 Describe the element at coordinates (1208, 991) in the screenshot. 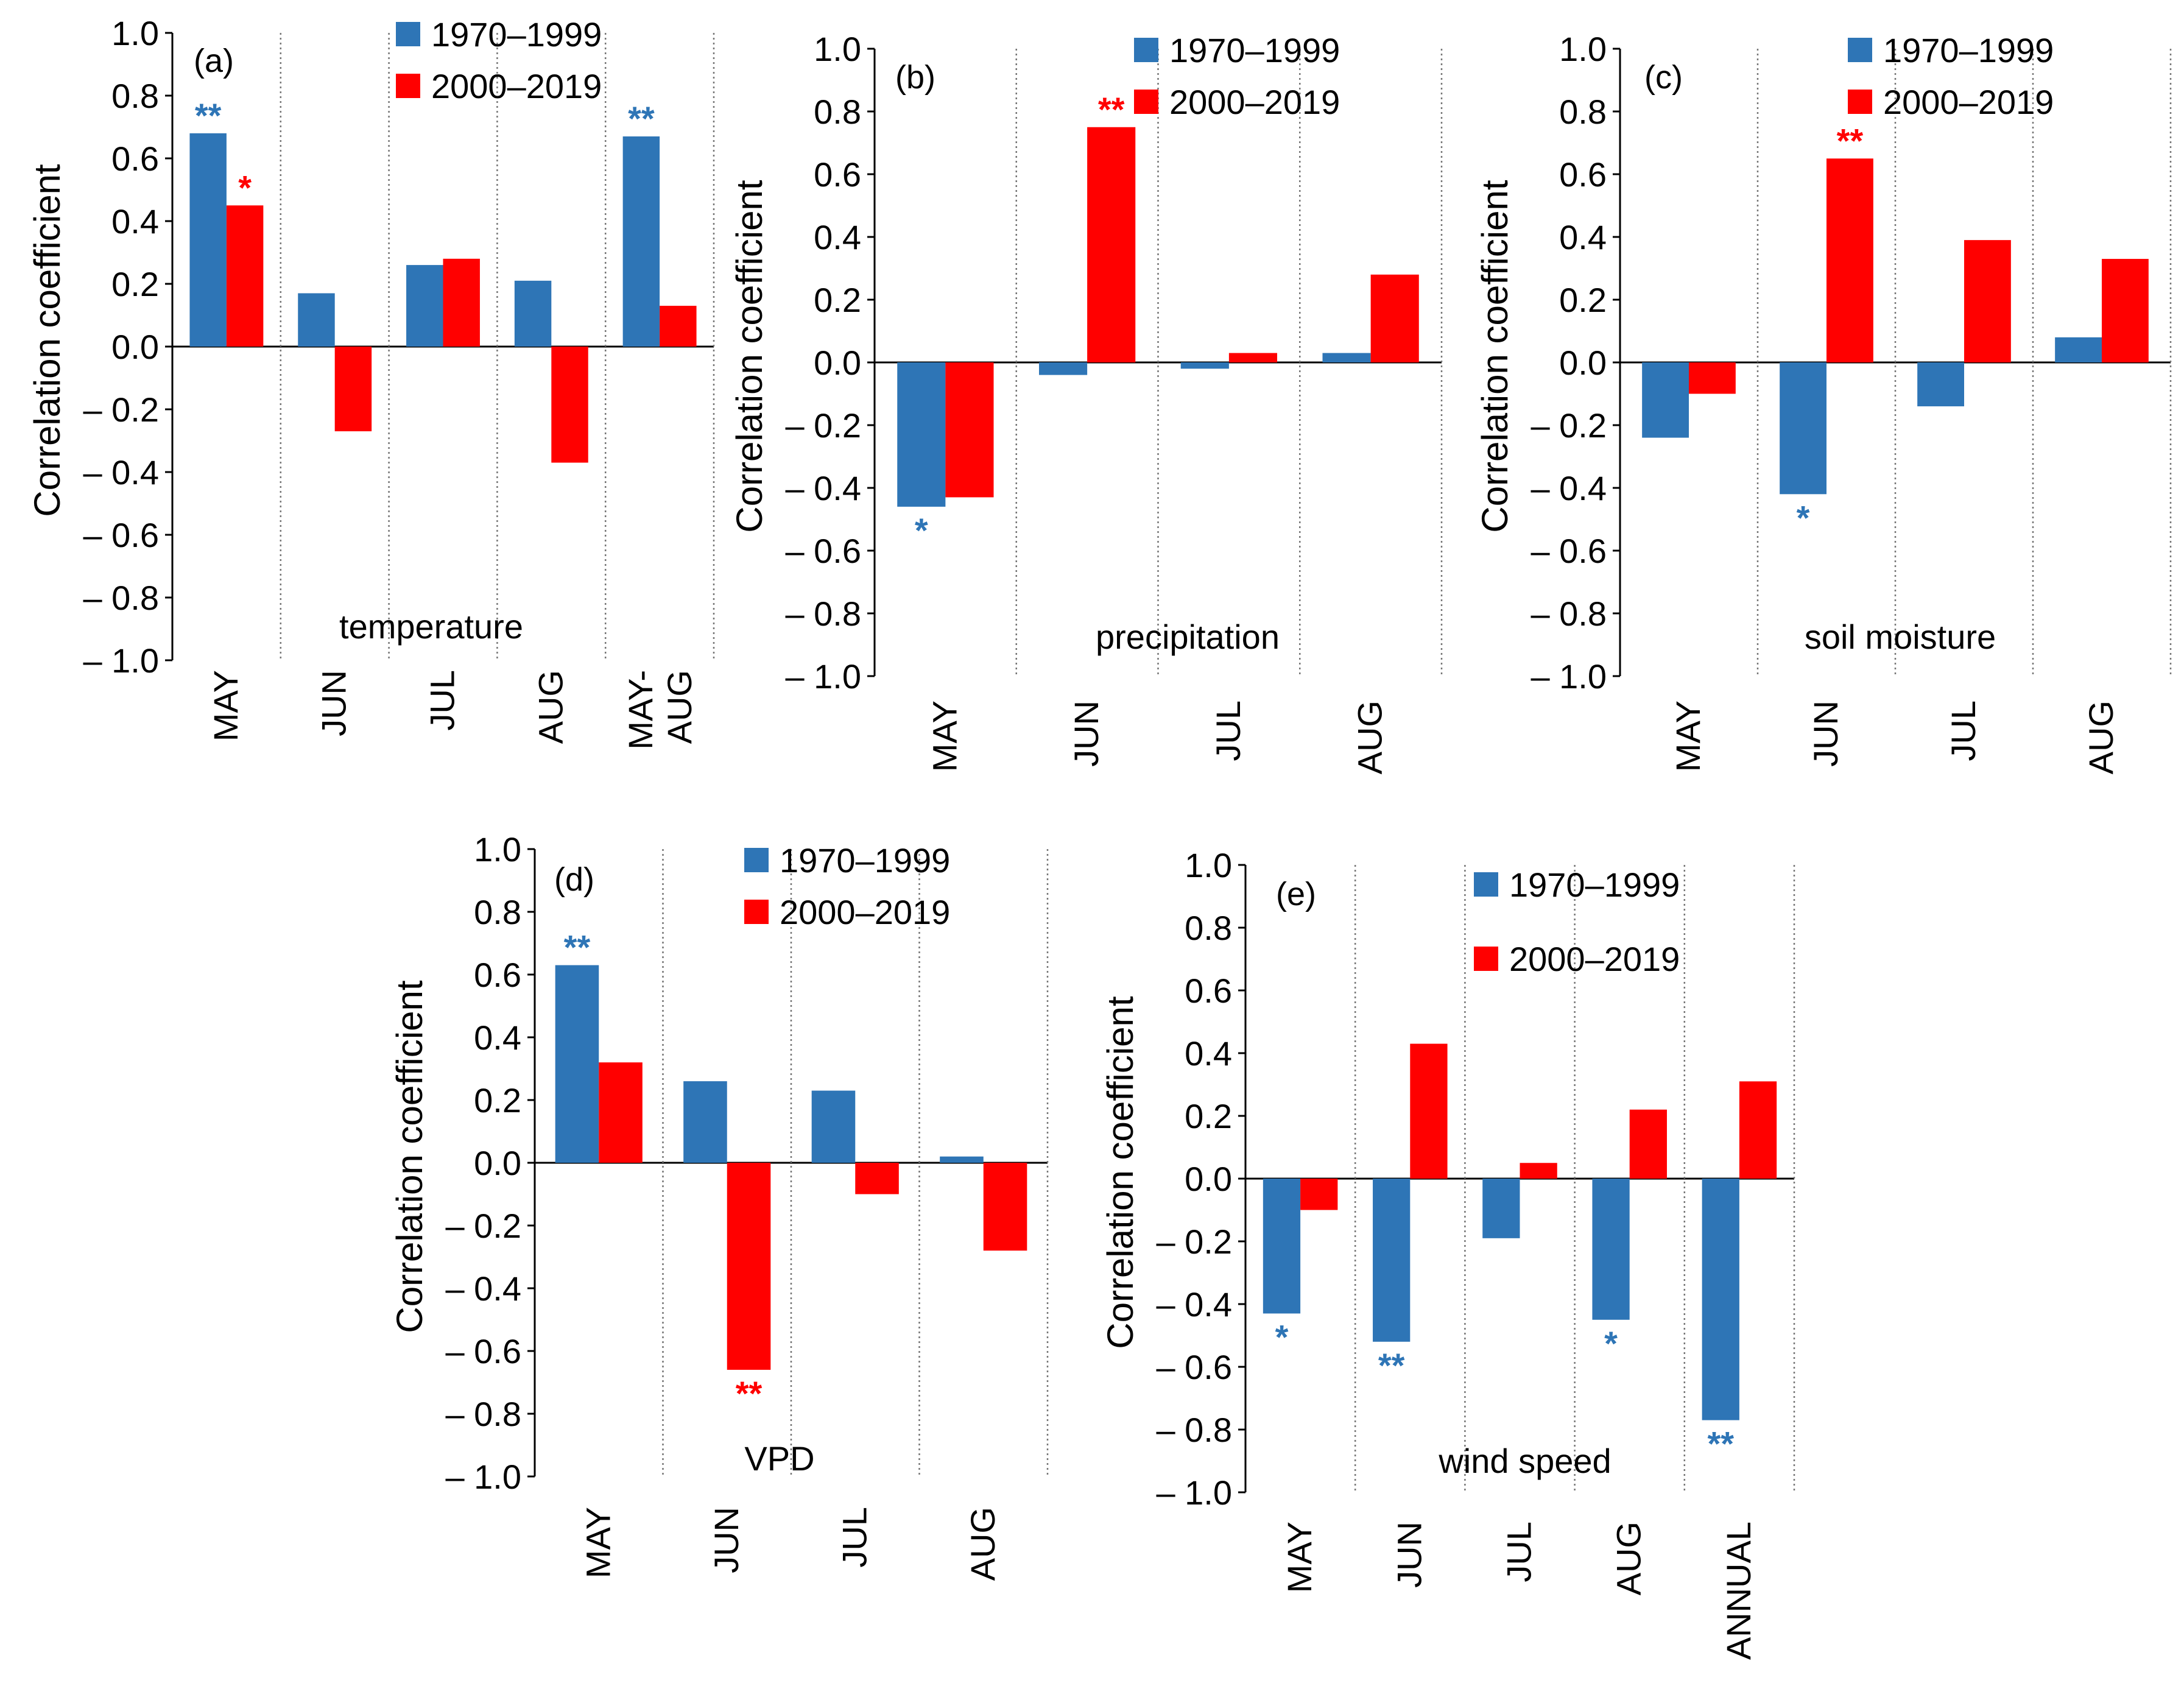

I see `y-tick-label: 0.6` at that location.